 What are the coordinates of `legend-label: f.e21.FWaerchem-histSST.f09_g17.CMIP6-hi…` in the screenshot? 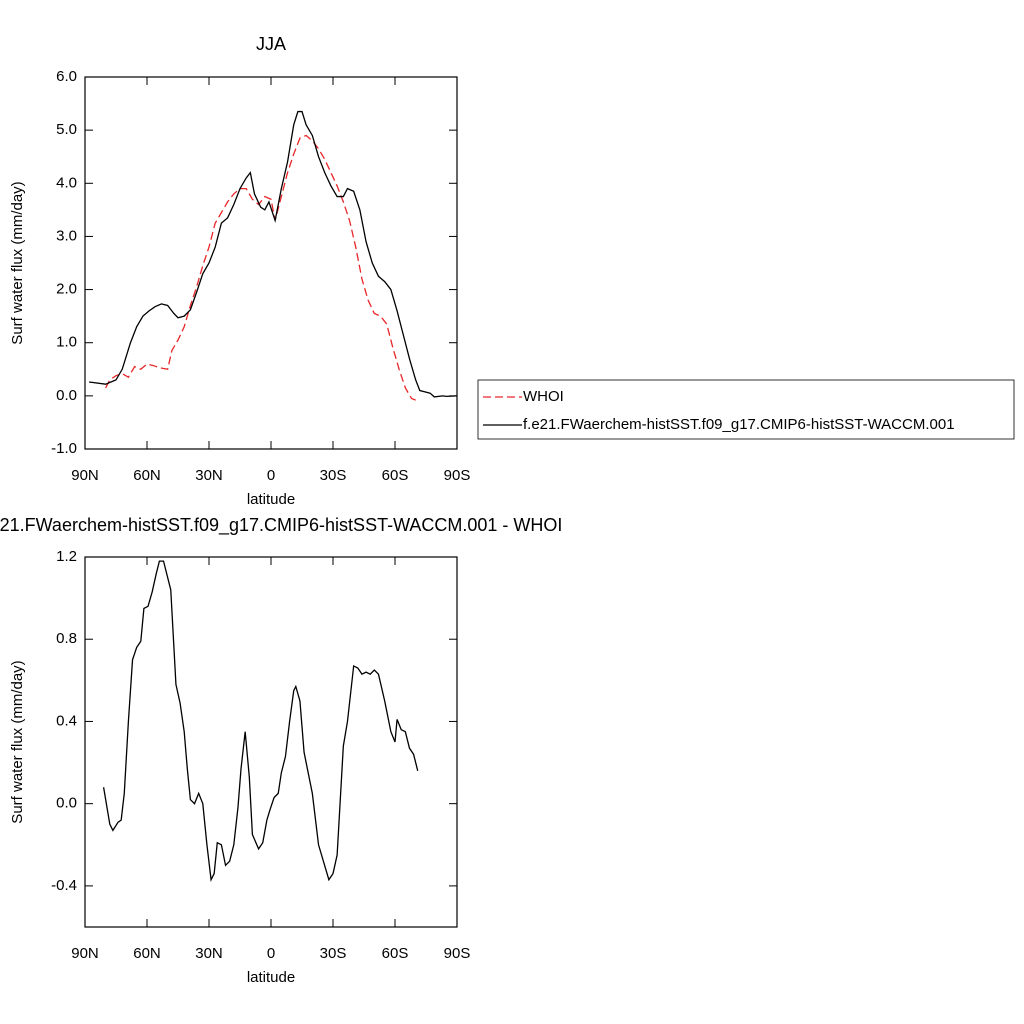 It's located at (739, 424).